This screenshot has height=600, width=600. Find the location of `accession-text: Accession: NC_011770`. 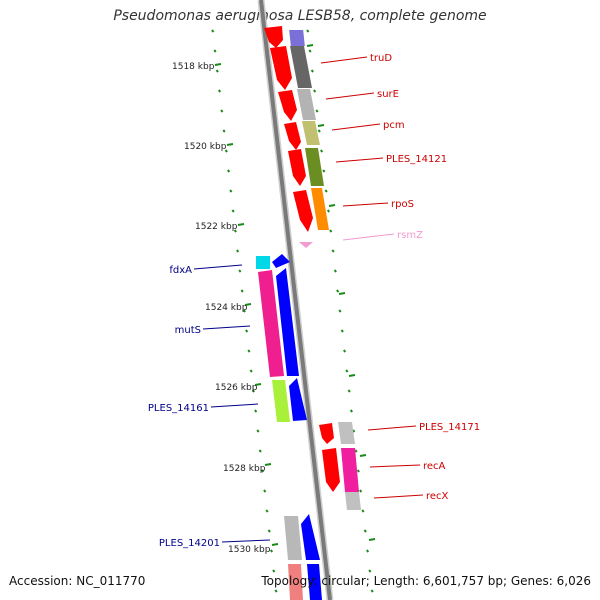

accession-text: Accession: NC_011770 is located at coordinates (77, 581).